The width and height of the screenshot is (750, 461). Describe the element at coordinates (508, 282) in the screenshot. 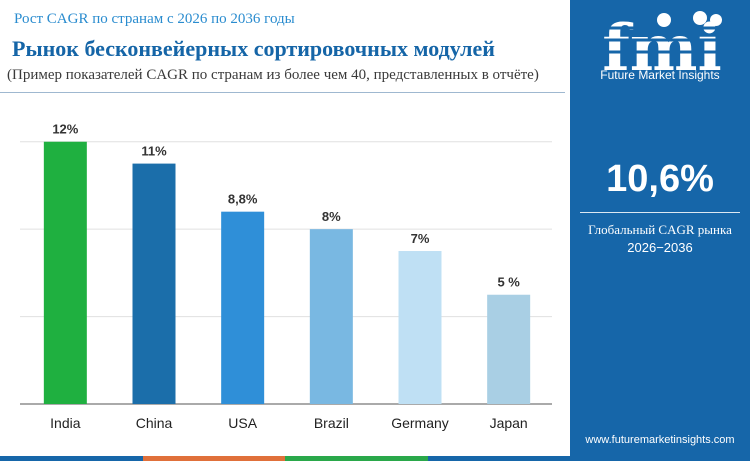

I see `data-label: 5 %` at that location.